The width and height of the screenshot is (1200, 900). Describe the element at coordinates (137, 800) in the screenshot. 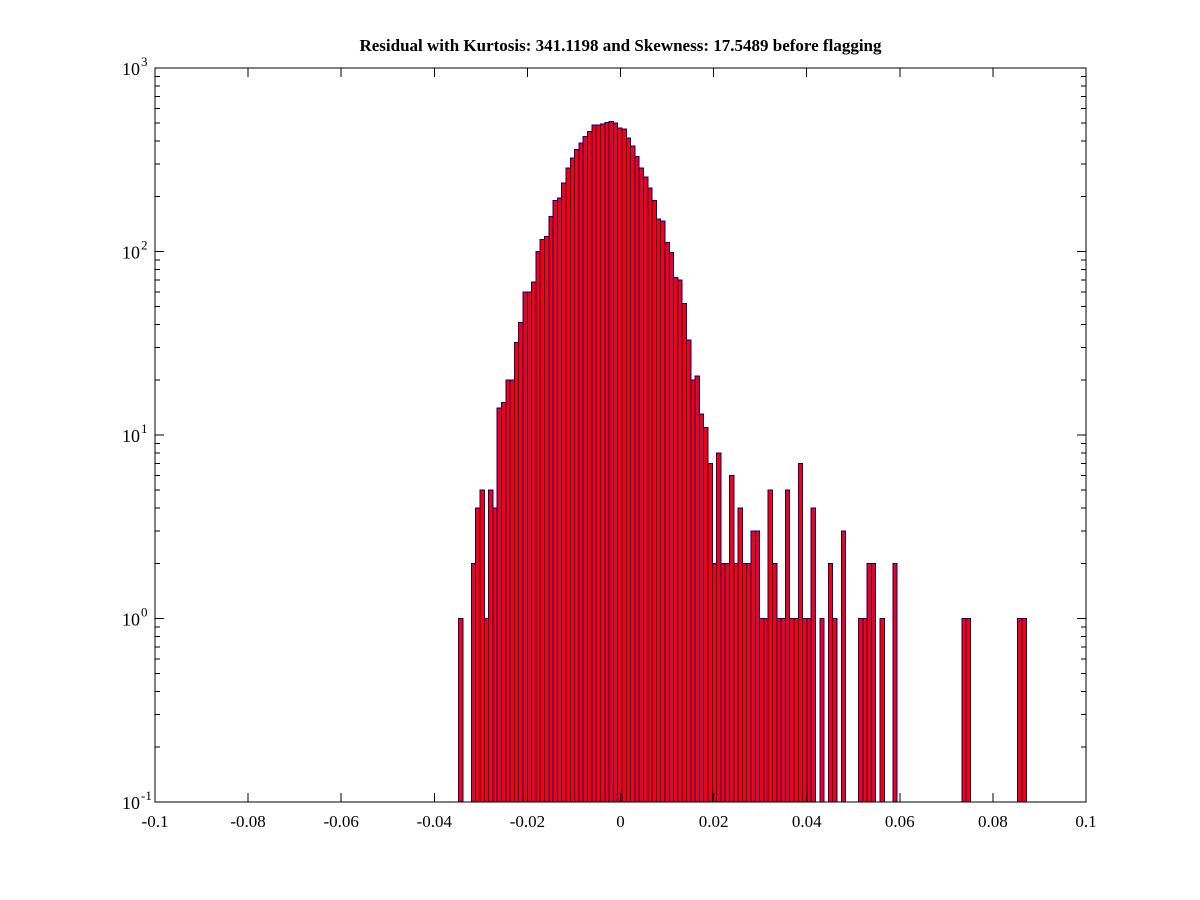

I see `y-tick-label: 10⁻¹` at that location.